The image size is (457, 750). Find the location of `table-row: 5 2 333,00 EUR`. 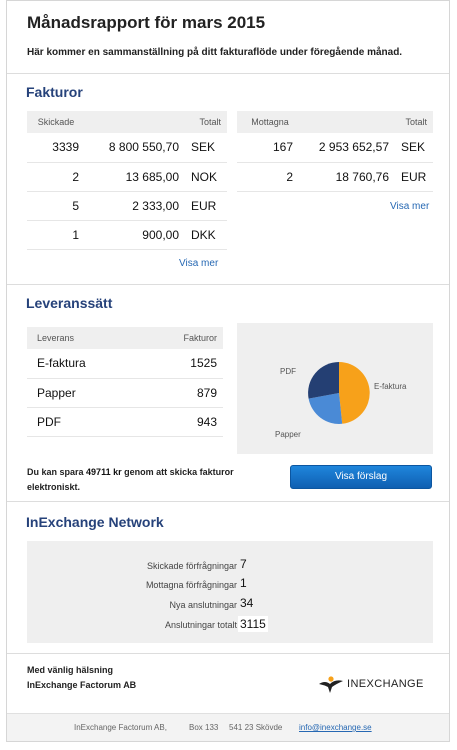

table-row: 5 2 333,00 EUR is located at coordinates (127, 206).